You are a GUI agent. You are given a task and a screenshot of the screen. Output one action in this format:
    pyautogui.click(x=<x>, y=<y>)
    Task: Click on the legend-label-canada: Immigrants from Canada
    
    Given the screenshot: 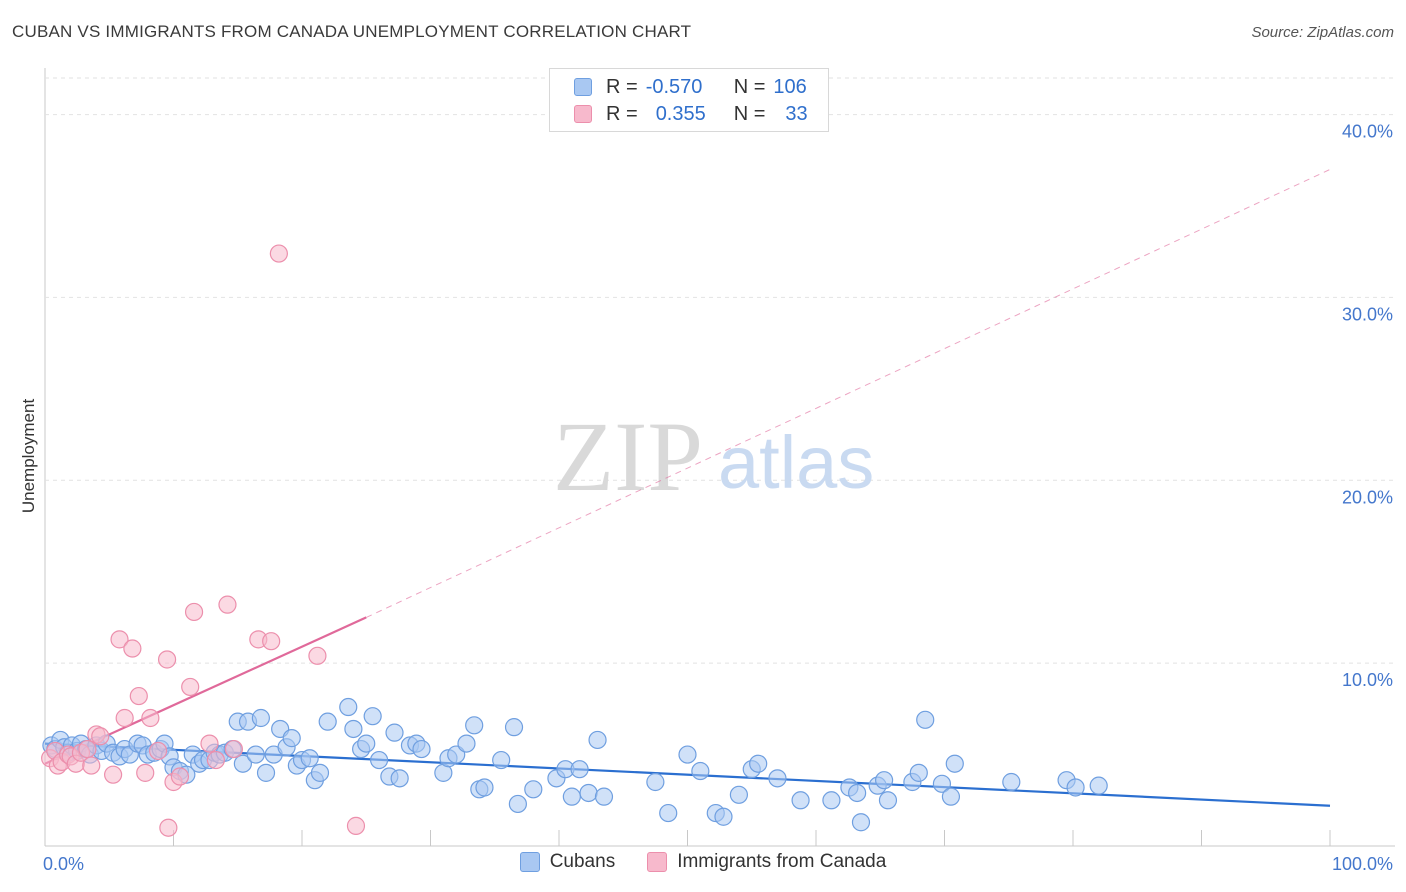 What is the action you would take?
    pyautogui.click(x=782, y=861)
    